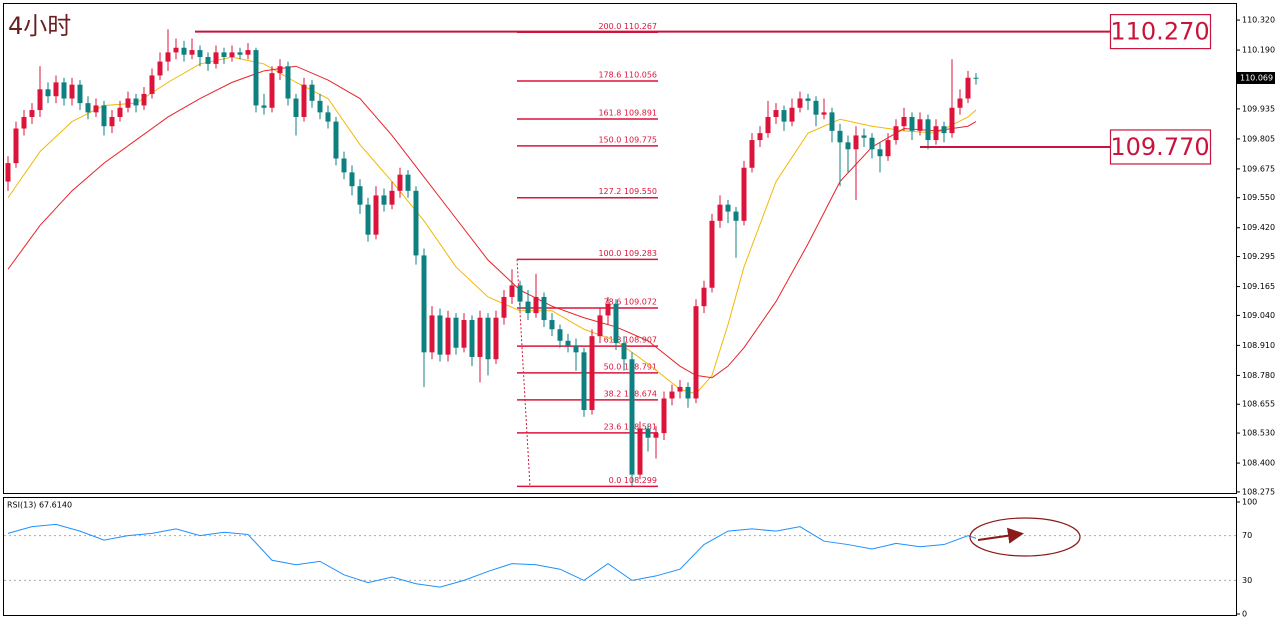 The width and height of the screenshot is (1280, 620). Describe the element at coordinates (627, 113) in the screenshot. I see `fib-label: 161.8 109.891` at that location.